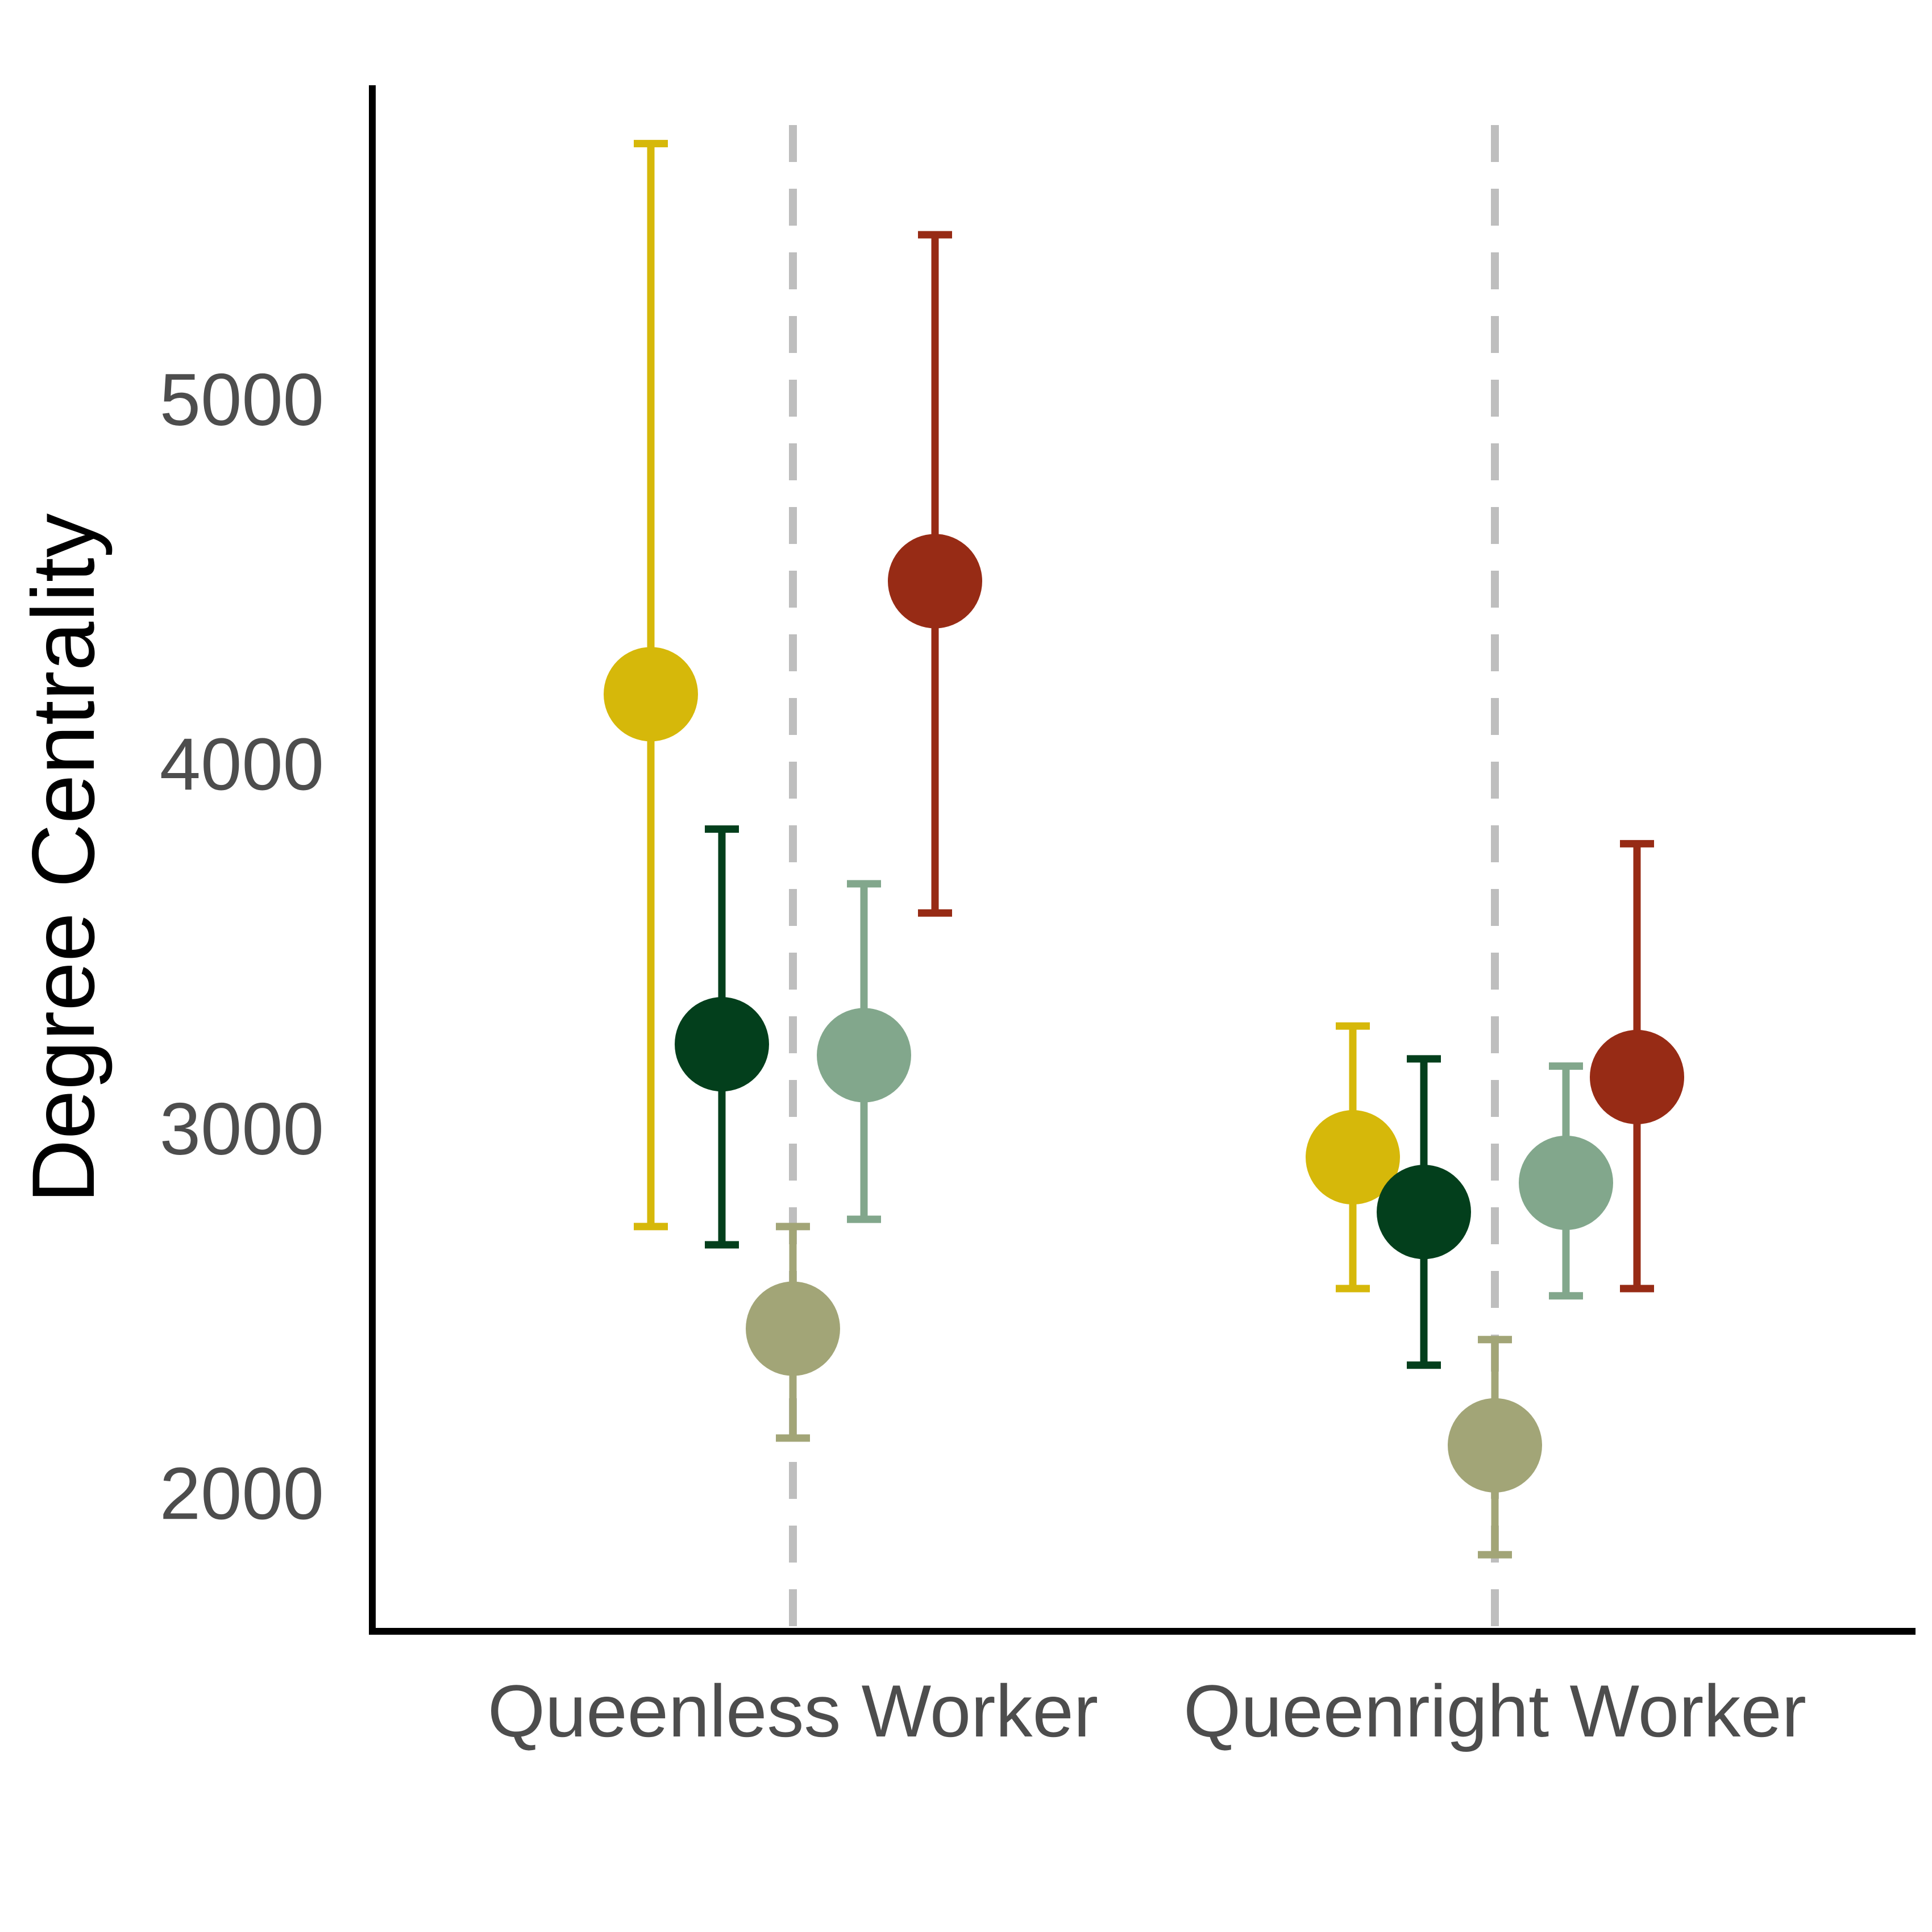 The image size is (1932, 1932). Describe the element at coordinates (268, 860) in the screenshot. I see `y-axis: 2000 3000 4000 5000` at that location.